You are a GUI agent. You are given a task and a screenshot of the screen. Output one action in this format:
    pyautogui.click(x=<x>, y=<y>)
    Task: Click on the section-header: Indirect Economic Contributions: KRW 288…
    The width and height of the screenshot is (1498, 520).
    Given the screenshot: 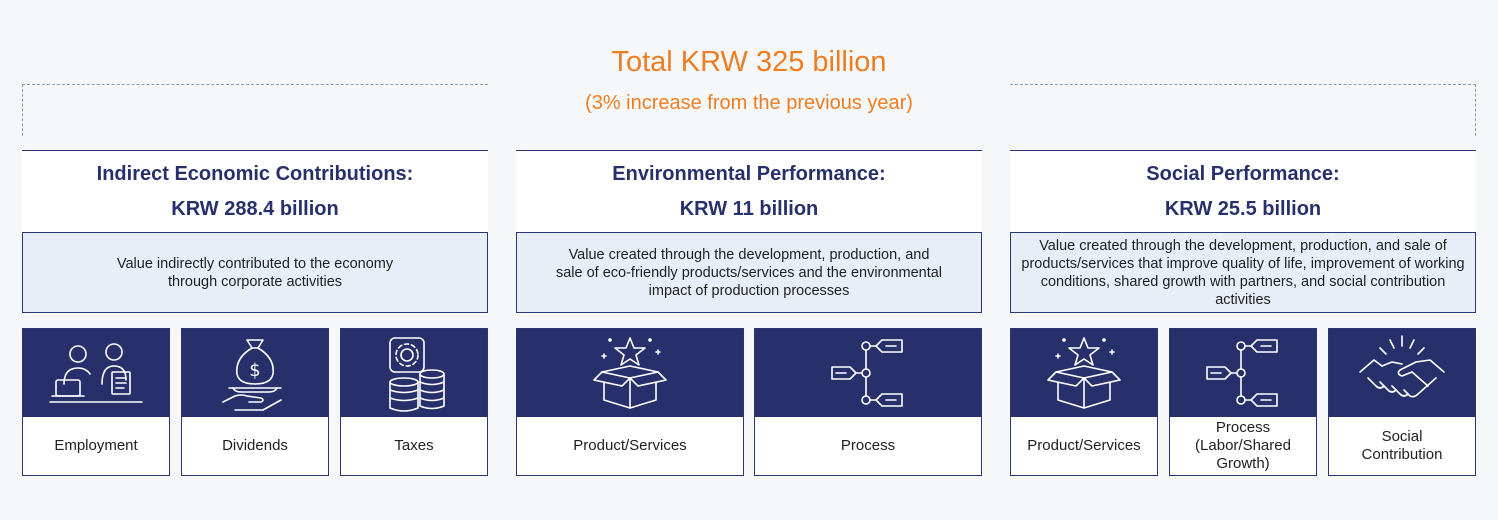 What is the action you would take?
    pyautogui.click(x=255, y=191)
    